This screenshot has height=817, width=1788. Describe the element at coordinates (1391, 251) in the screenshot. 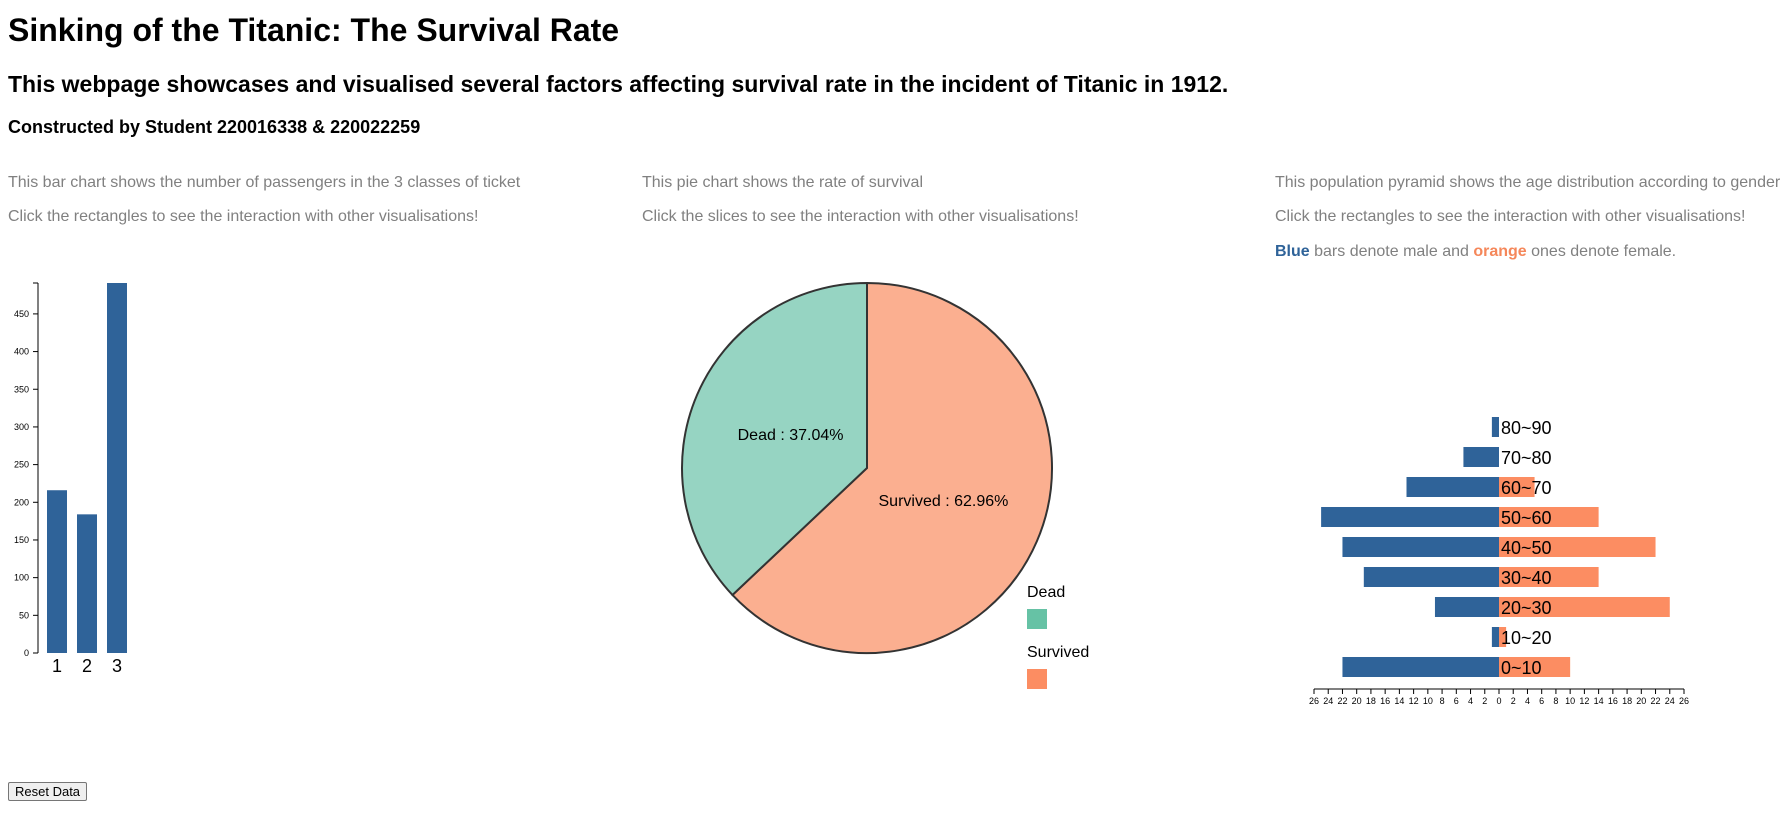

I see `legend-text-mid: bars denote male and` at that location.